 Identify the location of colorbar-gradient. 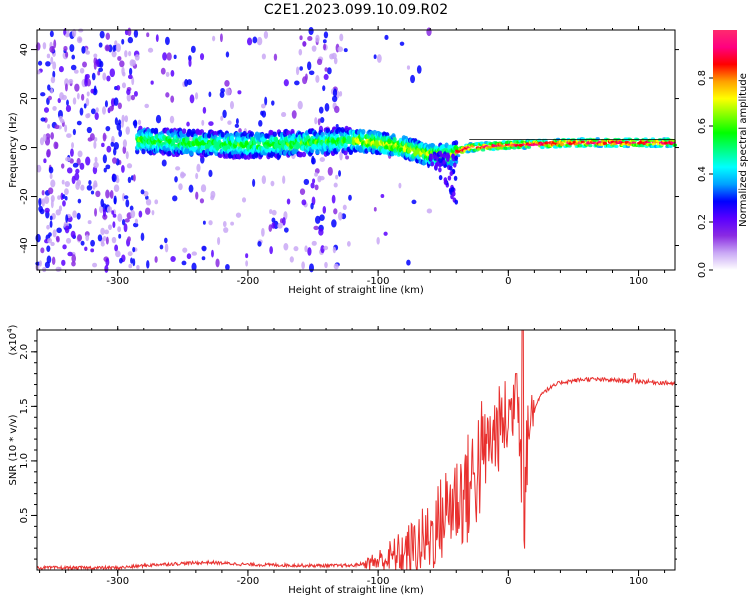
(725, 150).